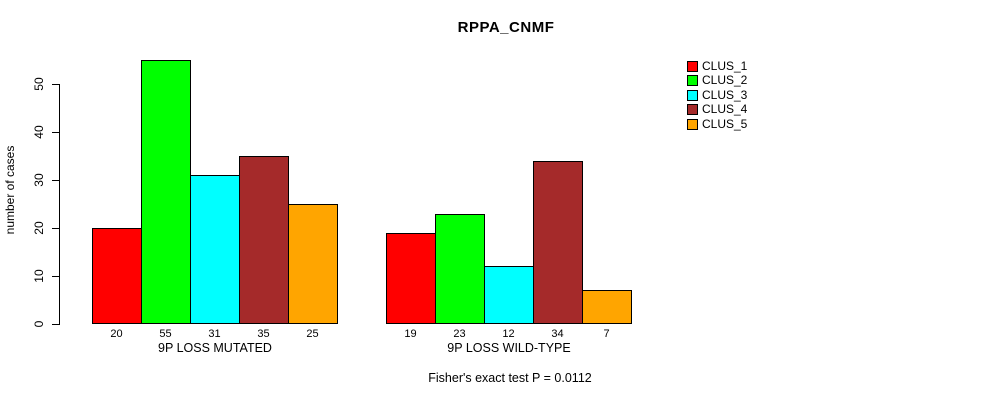 This screenshot has width=990, height=400. I want to click on bar-clus_4-group2, so click(558, 242).